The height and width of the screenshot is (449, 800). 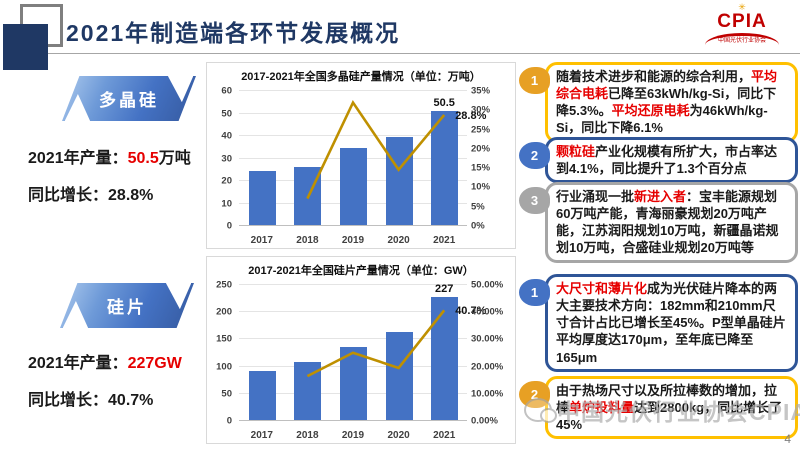 I want to click on x-axis-label: 2018, so click(x=307, y=240).